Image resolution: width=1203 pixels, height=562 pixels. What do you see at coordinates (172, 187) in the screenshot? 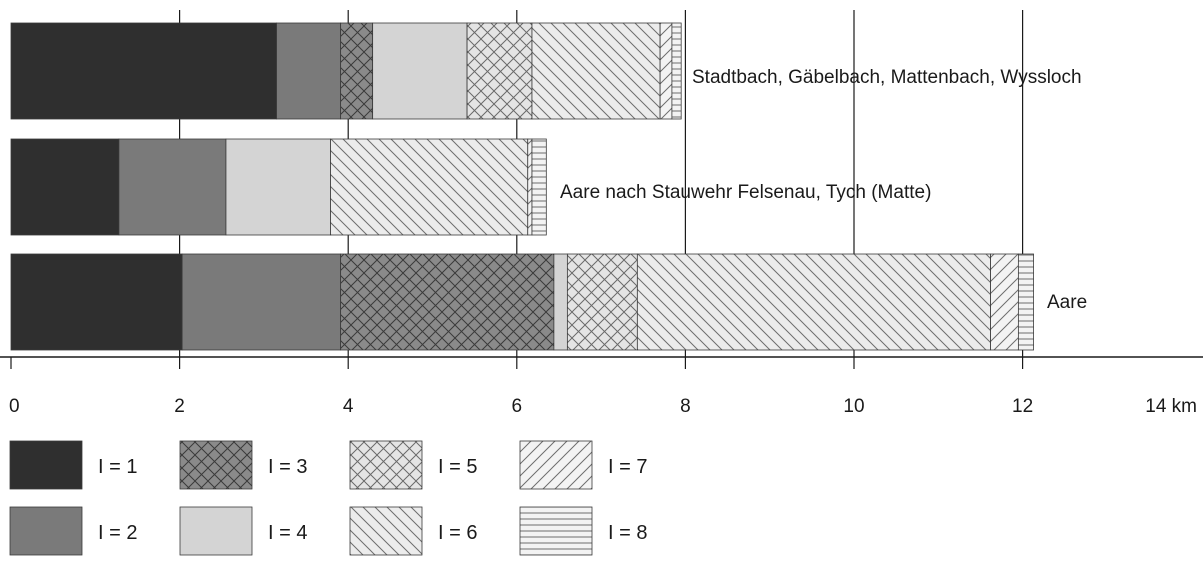
I see `bar-segment-2-I=2` at bounding box center [172, 187].